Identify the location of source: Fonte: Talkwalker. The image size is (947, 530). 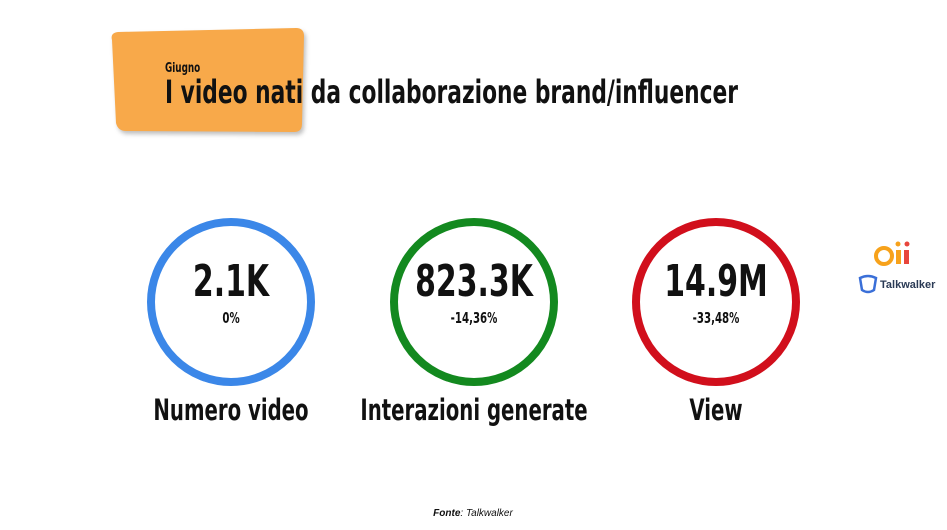
(473, 513).